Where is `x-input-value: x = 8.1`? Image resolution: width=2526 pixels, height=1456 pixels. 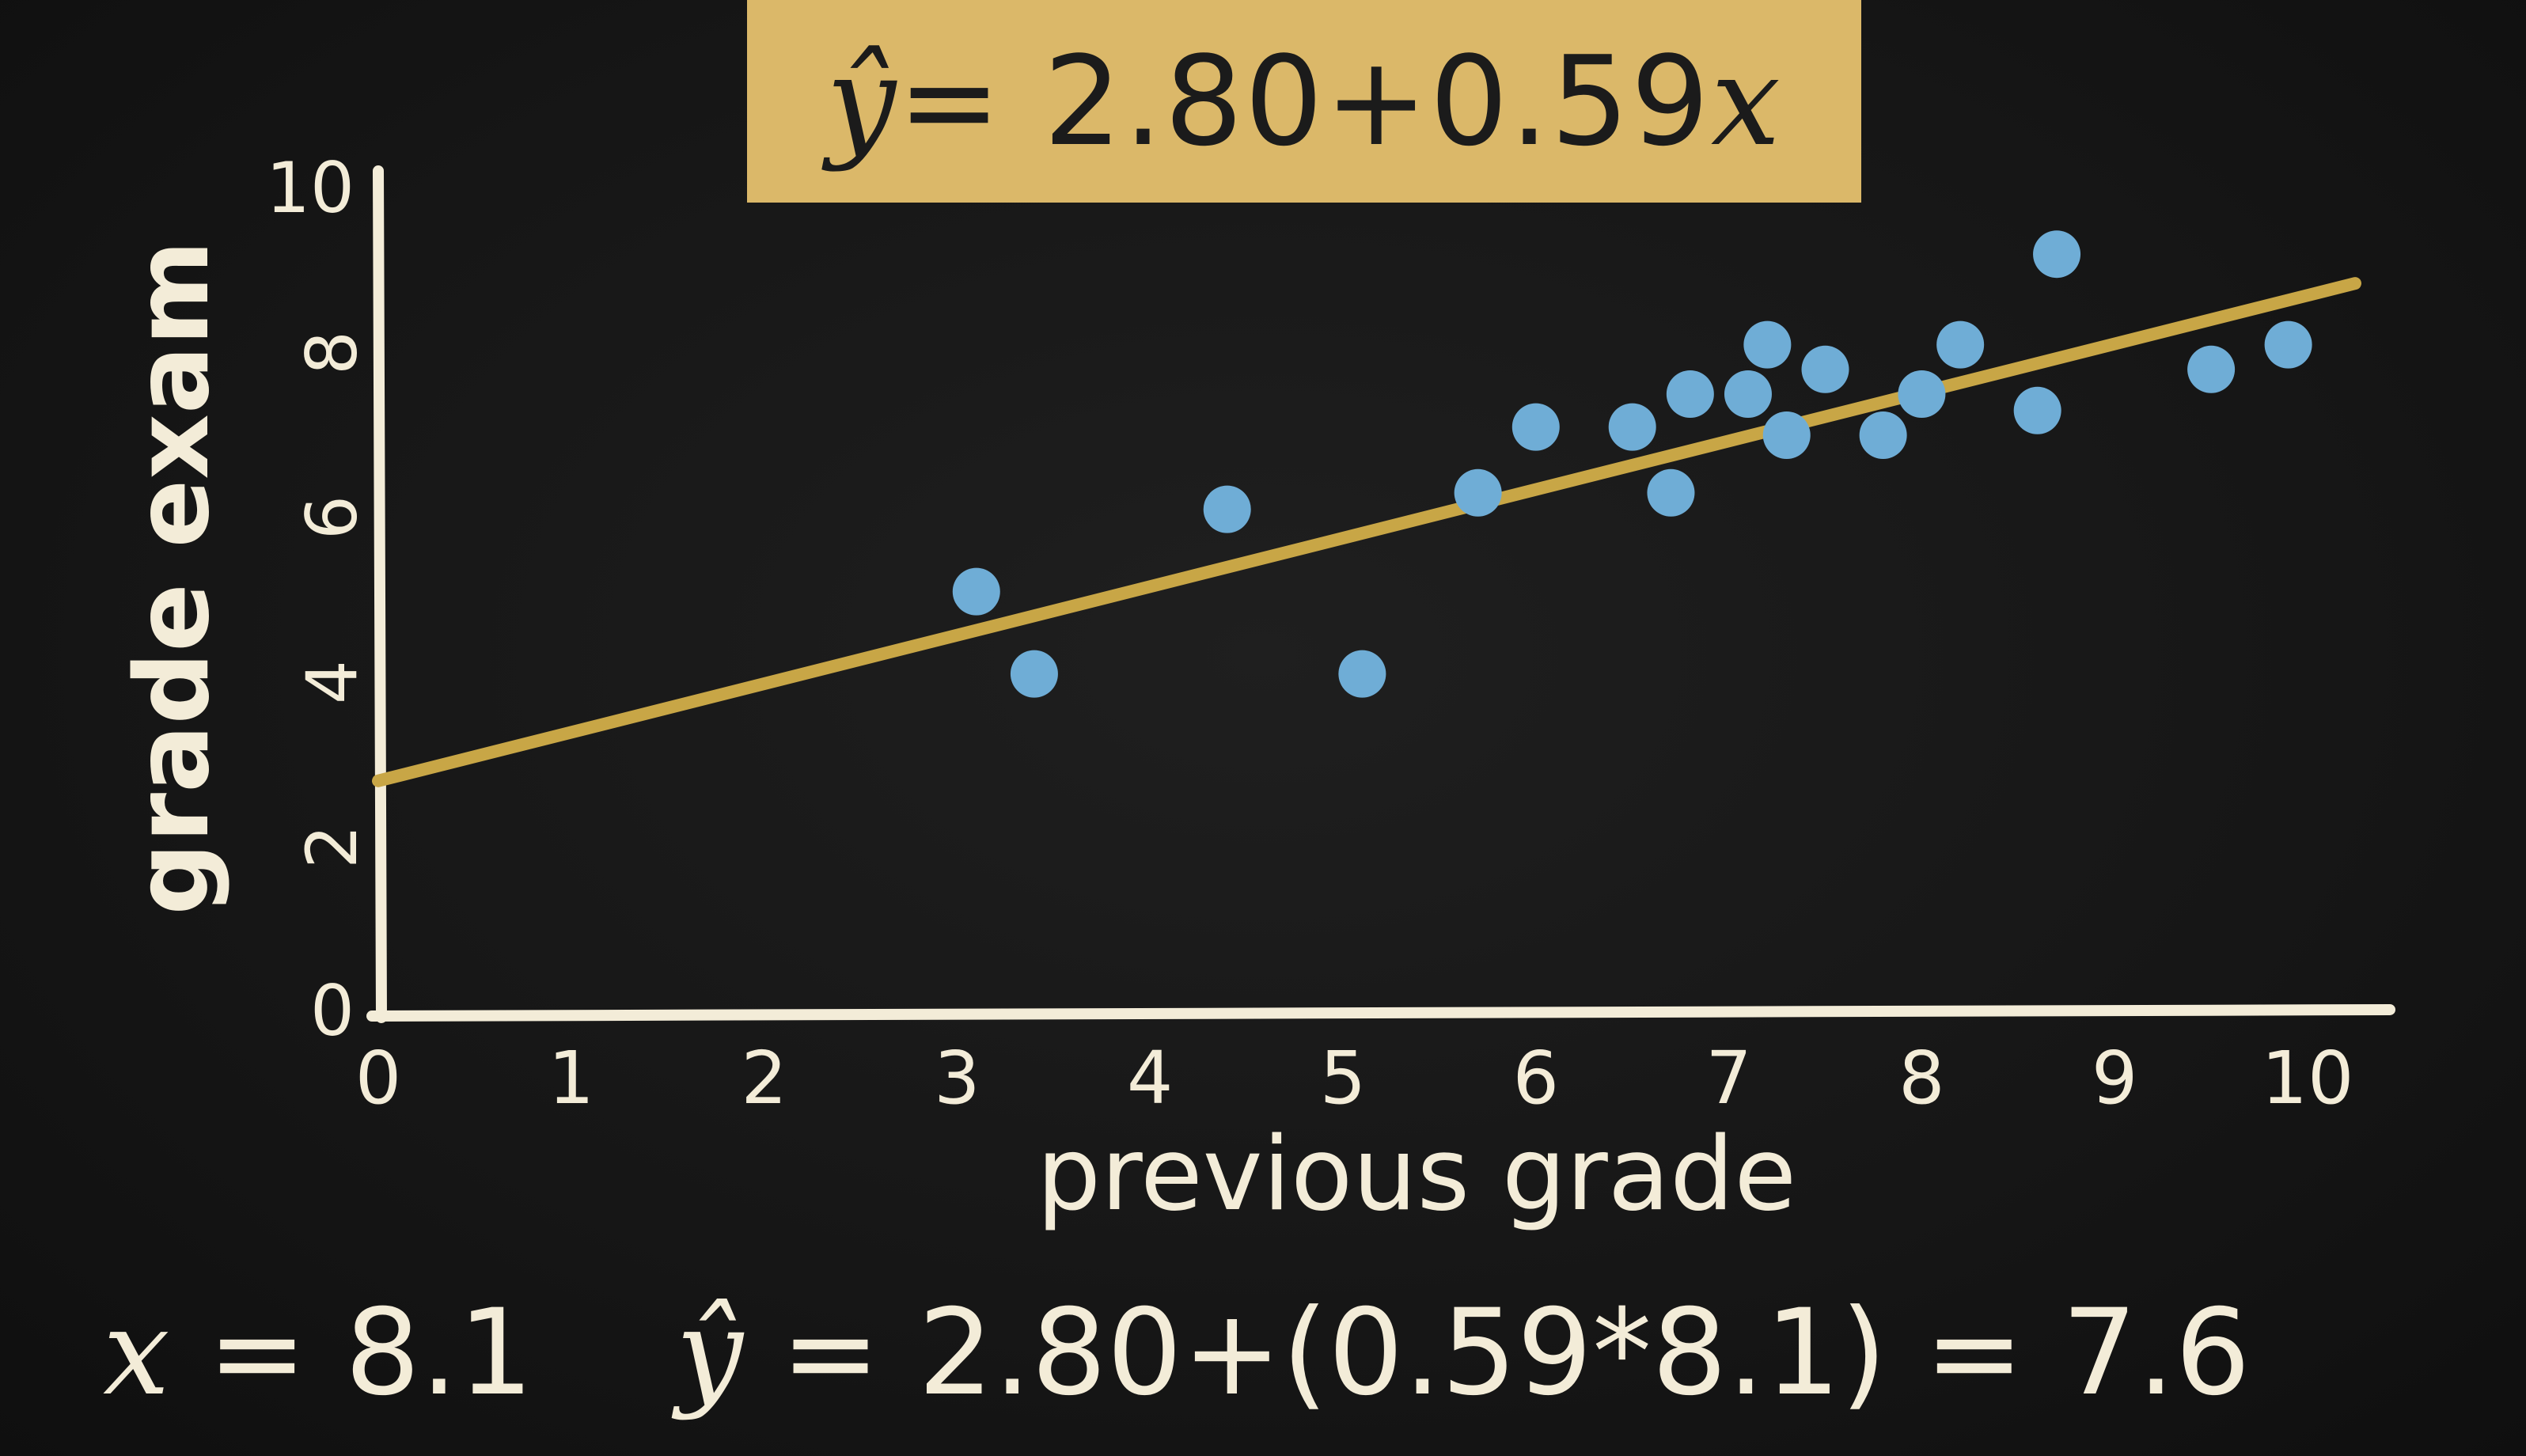
x-input-value: x = 8.1 is located at coordinates (318, 1353).